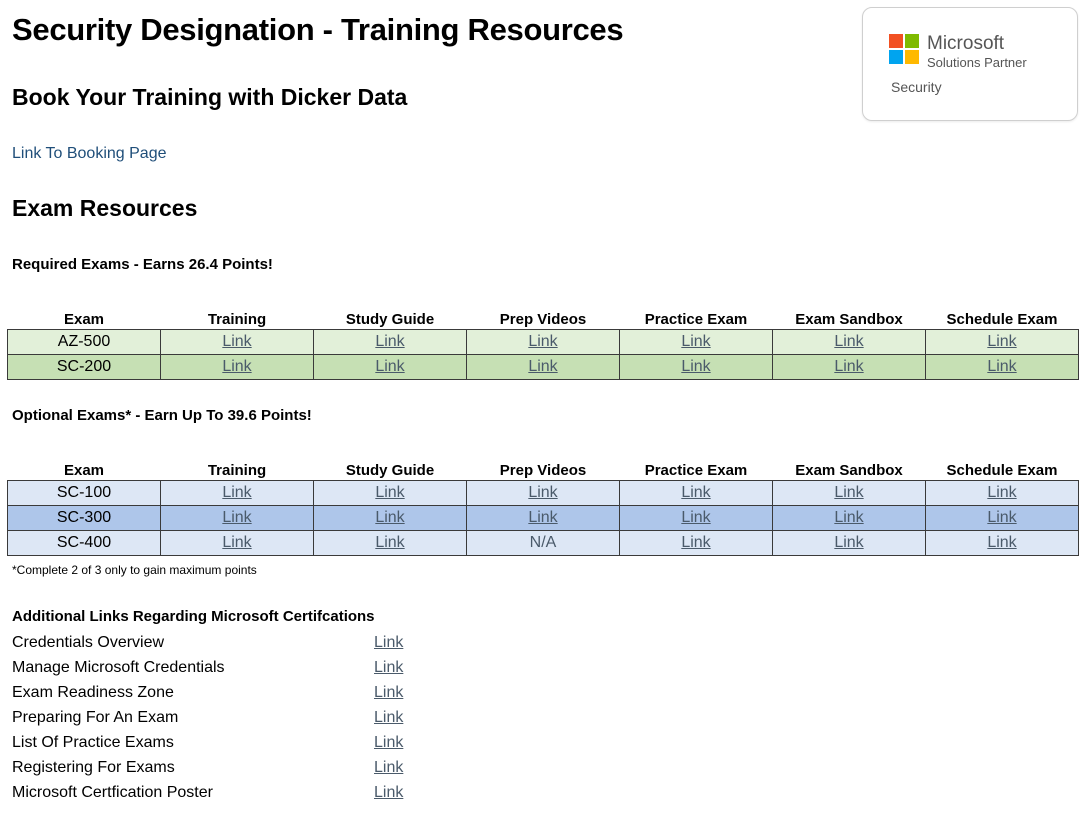  I want to click on exam-code: SC-100, so click(84, 493).